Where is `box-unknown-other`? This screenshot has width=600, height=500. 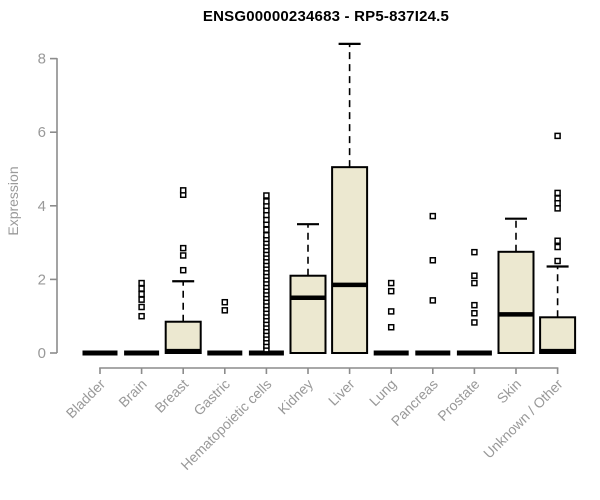
box-unknown-other is located at coordinates (558, 243).